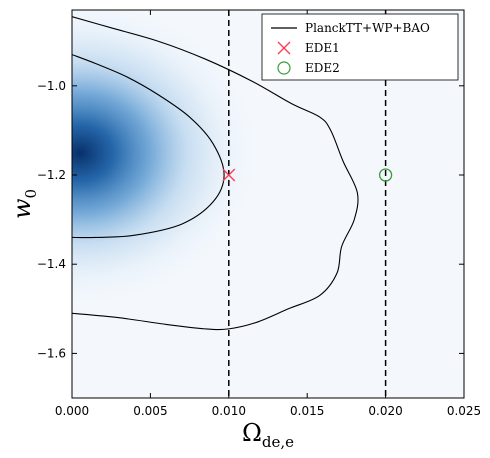 Image resolution: width=490 pixels, height=458 pixels. What do you see at coordinates (51, 86) in the screenshot?
I see `y-tick-label: −1.0` at bounding box center [51, 86].